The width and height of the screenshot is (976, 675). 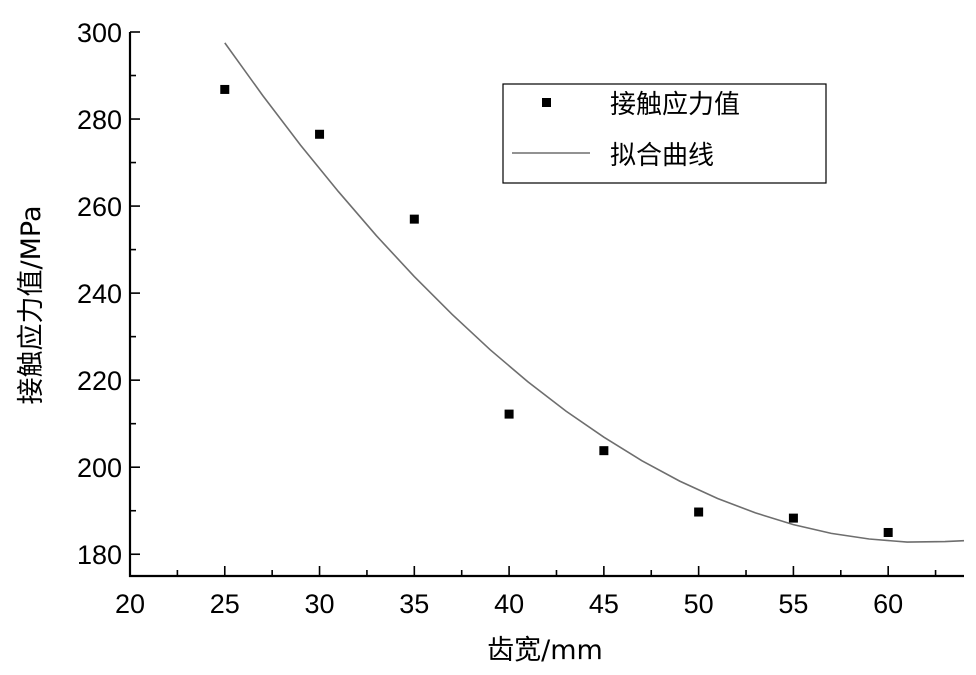 I want to click on legend: 接触应力值 拟合曲线, so click(x=664, y=133).